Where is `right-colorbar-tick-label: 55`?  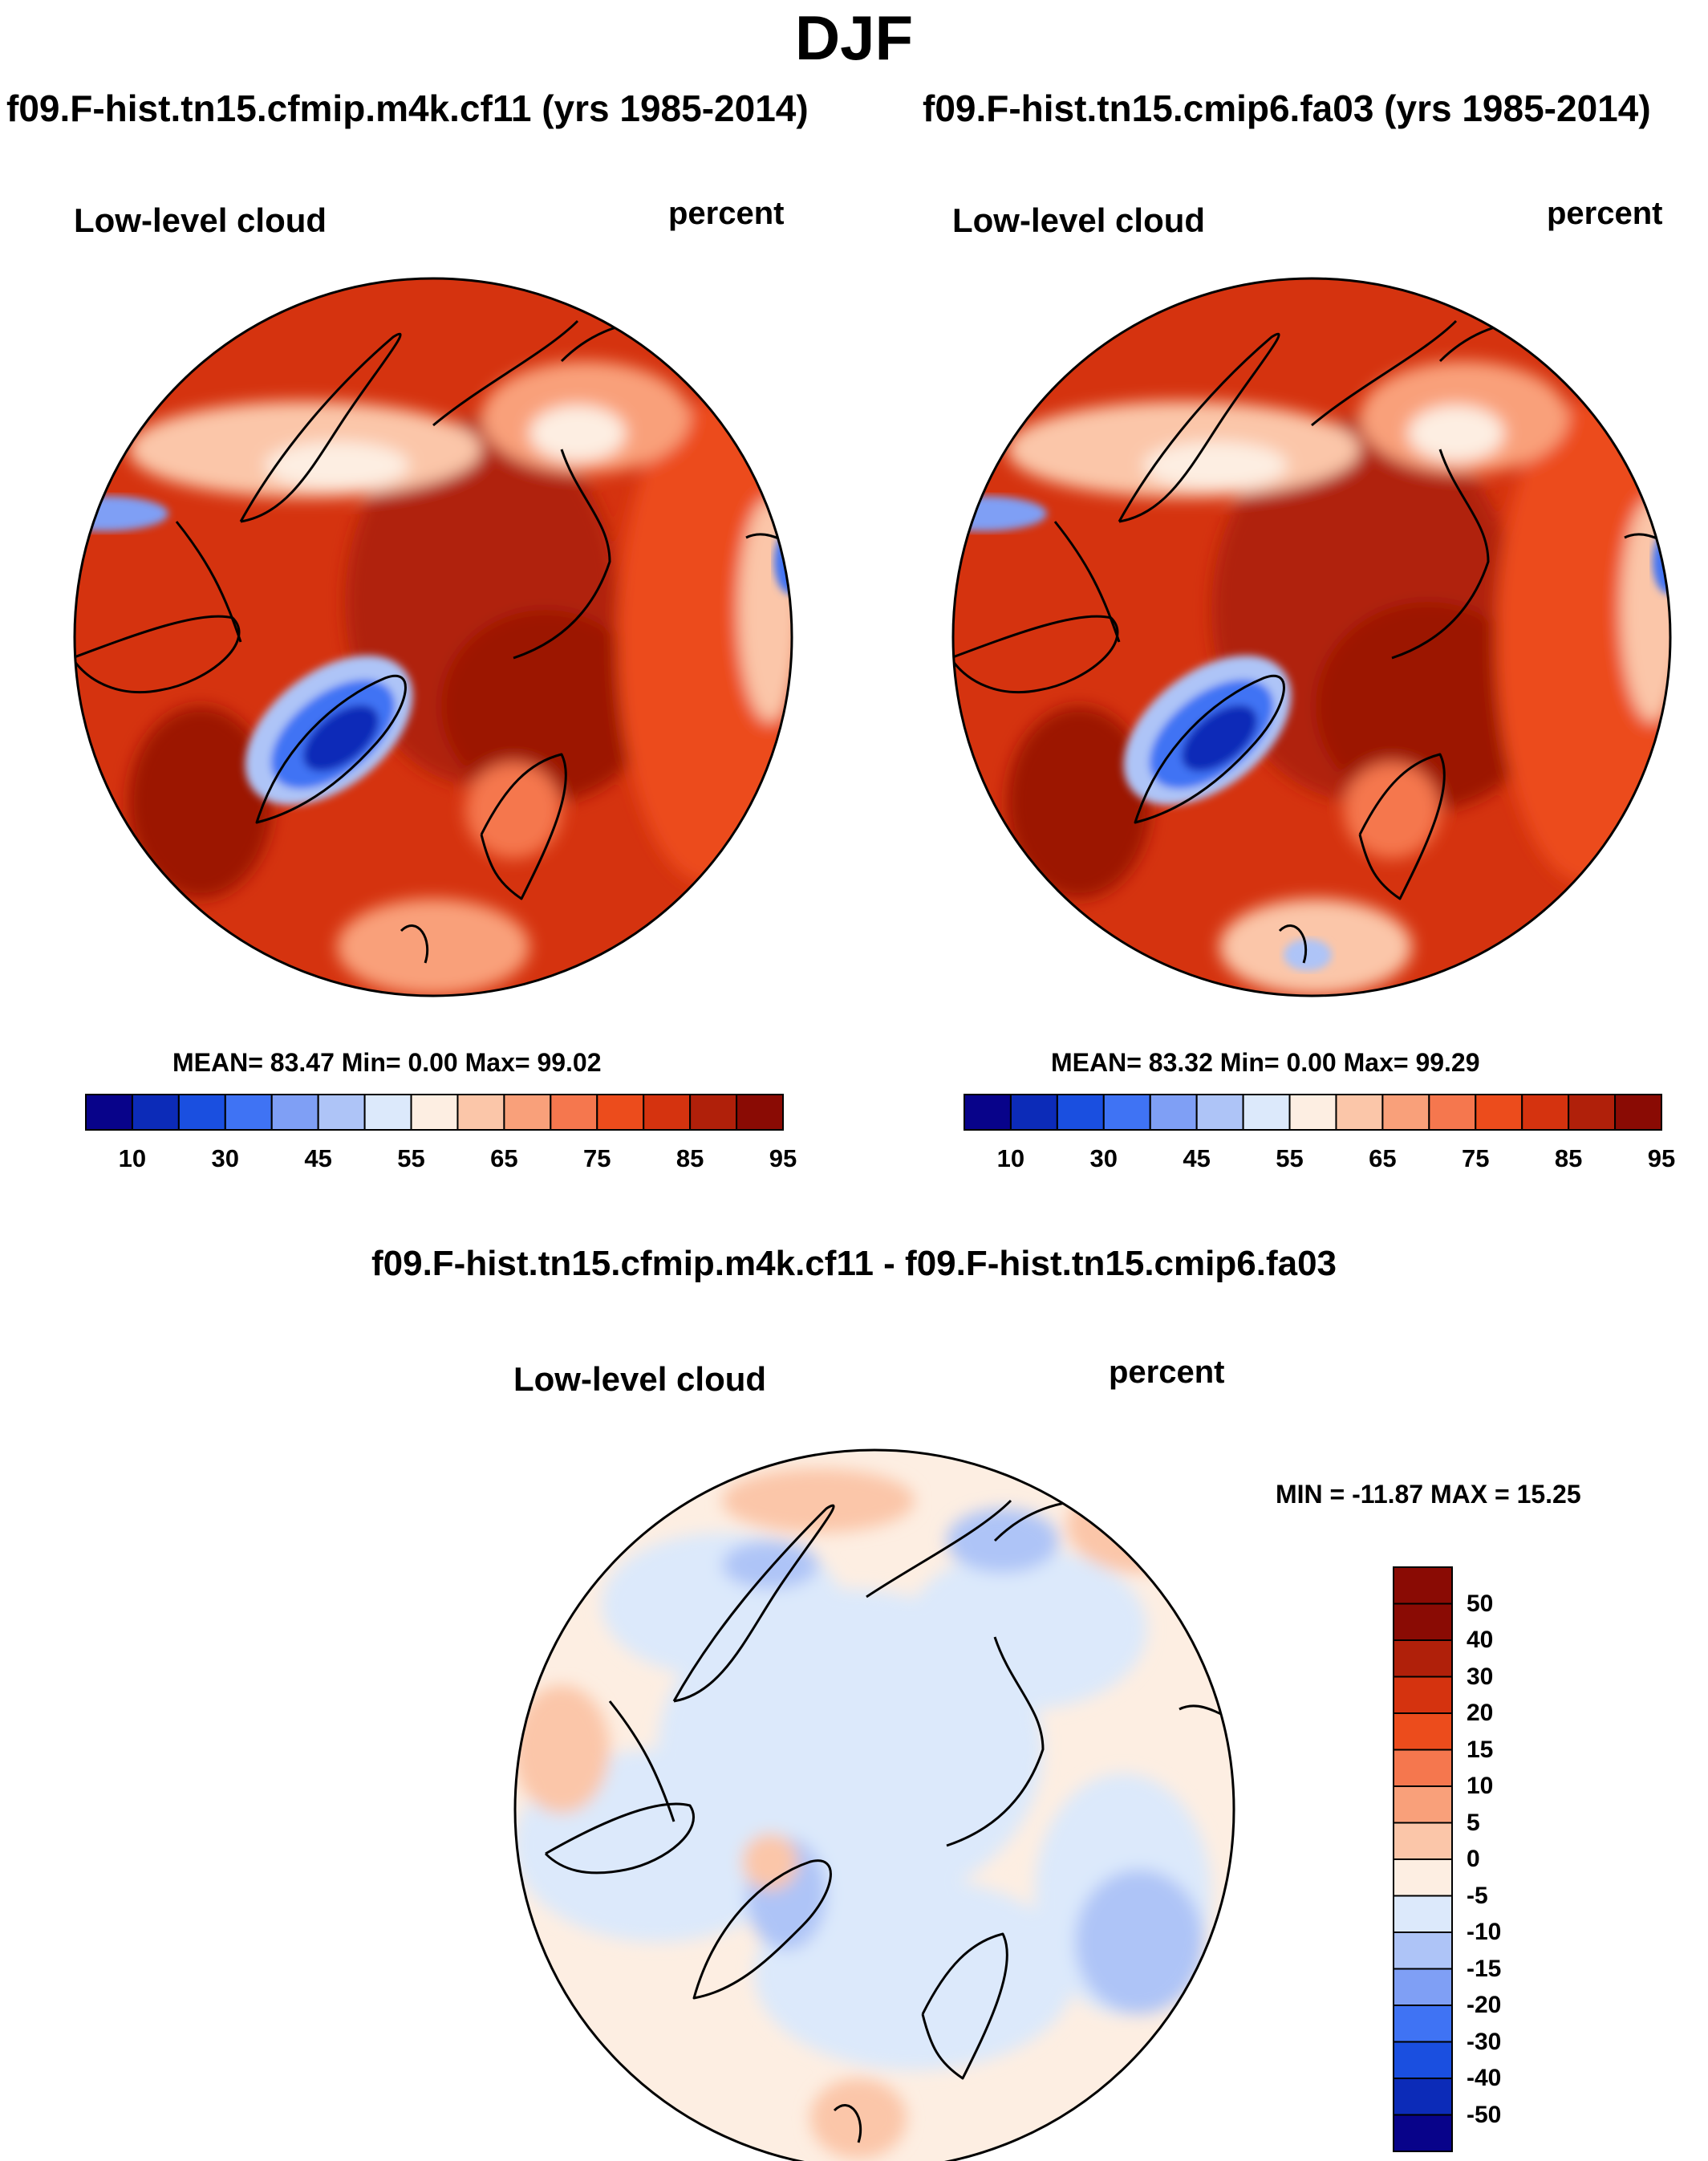 right-colorbar-tick-label: 55 is located at coordinates (1290, 1158).